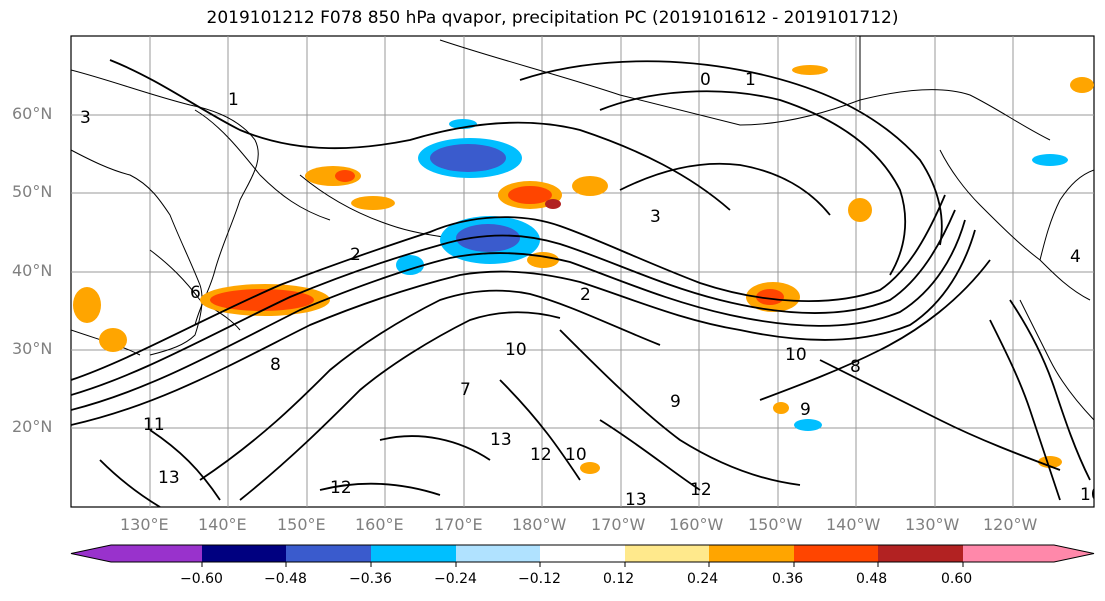 This screenshot has height=601, width=1105. What do you see at coordinates (379, 524) in the screenshot?
I see `lon-tick-label: 160°E` at bounding box center [379, 524].